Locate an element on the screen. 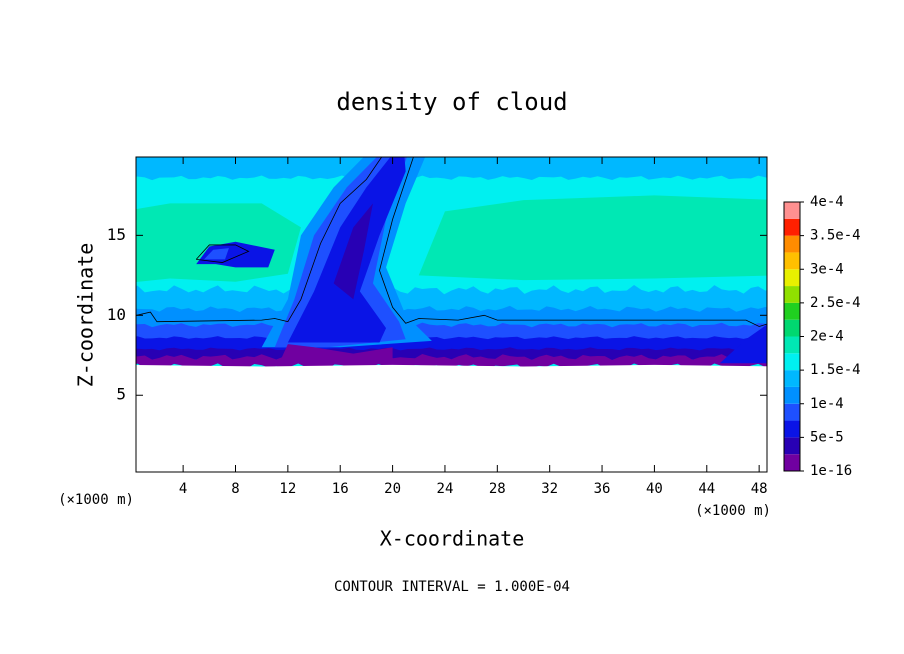 The height and width of the screenshot is (654, 904). y-tick-label: 15 is located at coordinates (116, 234).